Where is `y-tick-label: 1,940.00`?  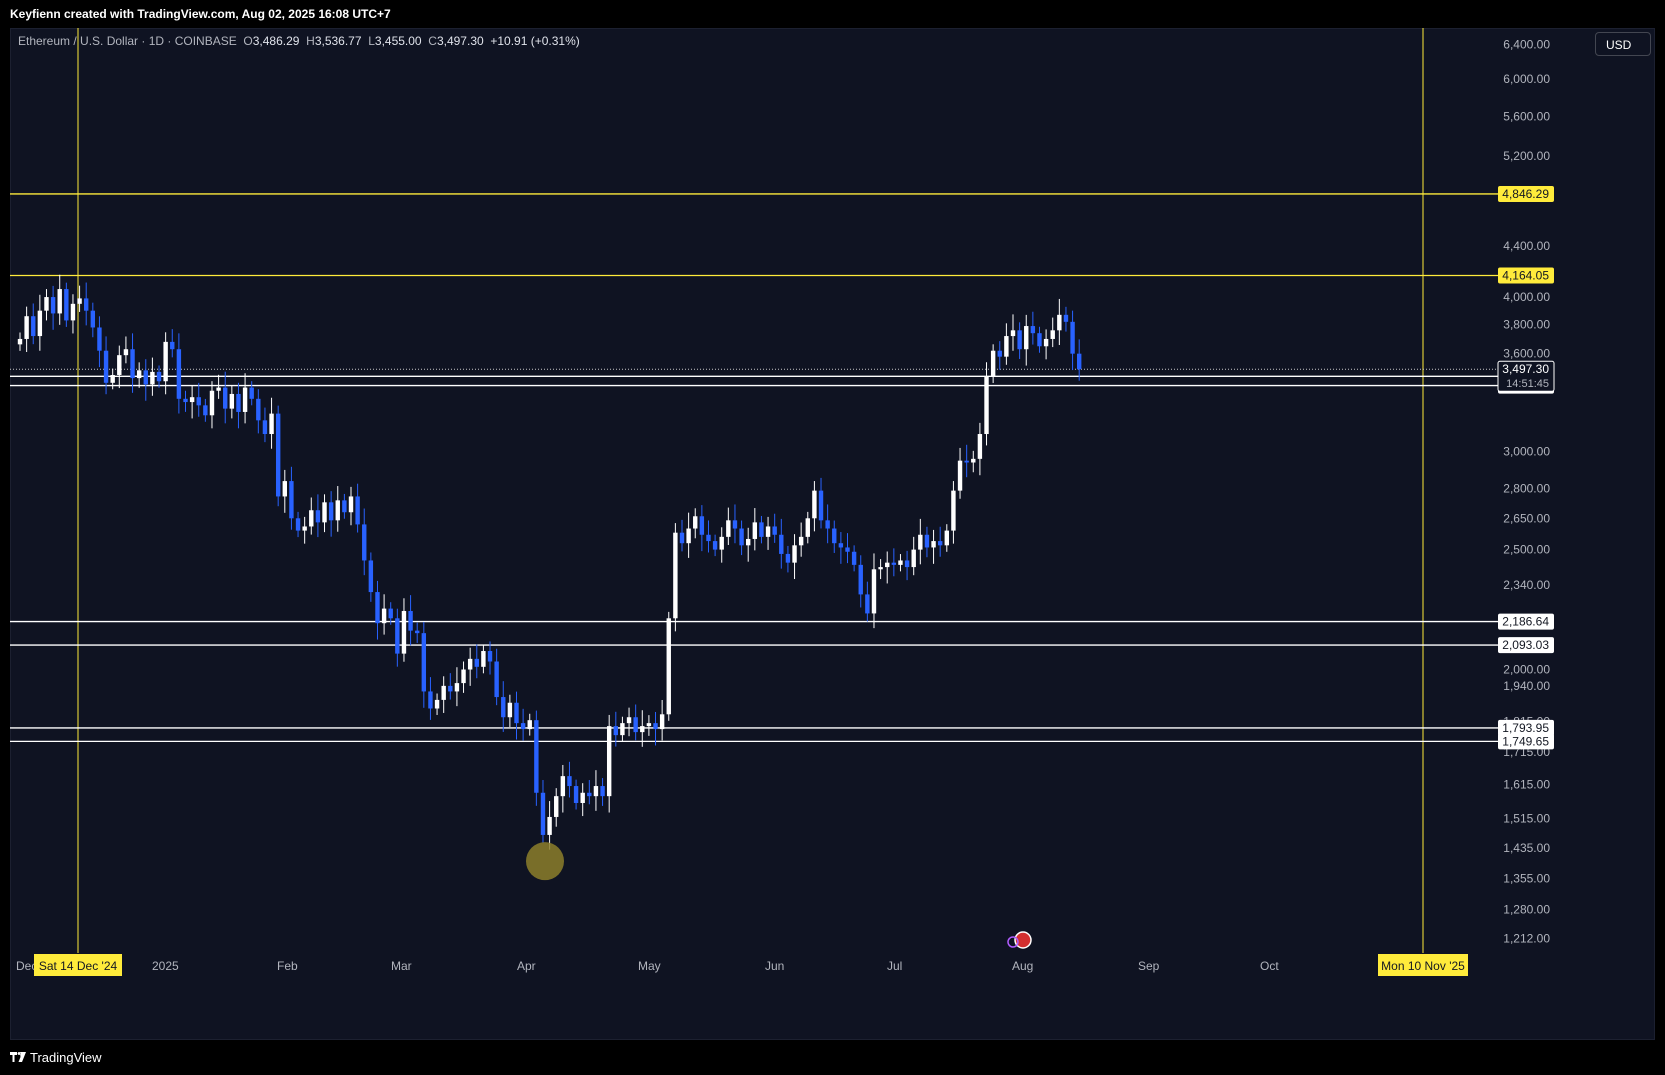 y-tick-label: 1,940.00 is located at coordinates (1526, 686).